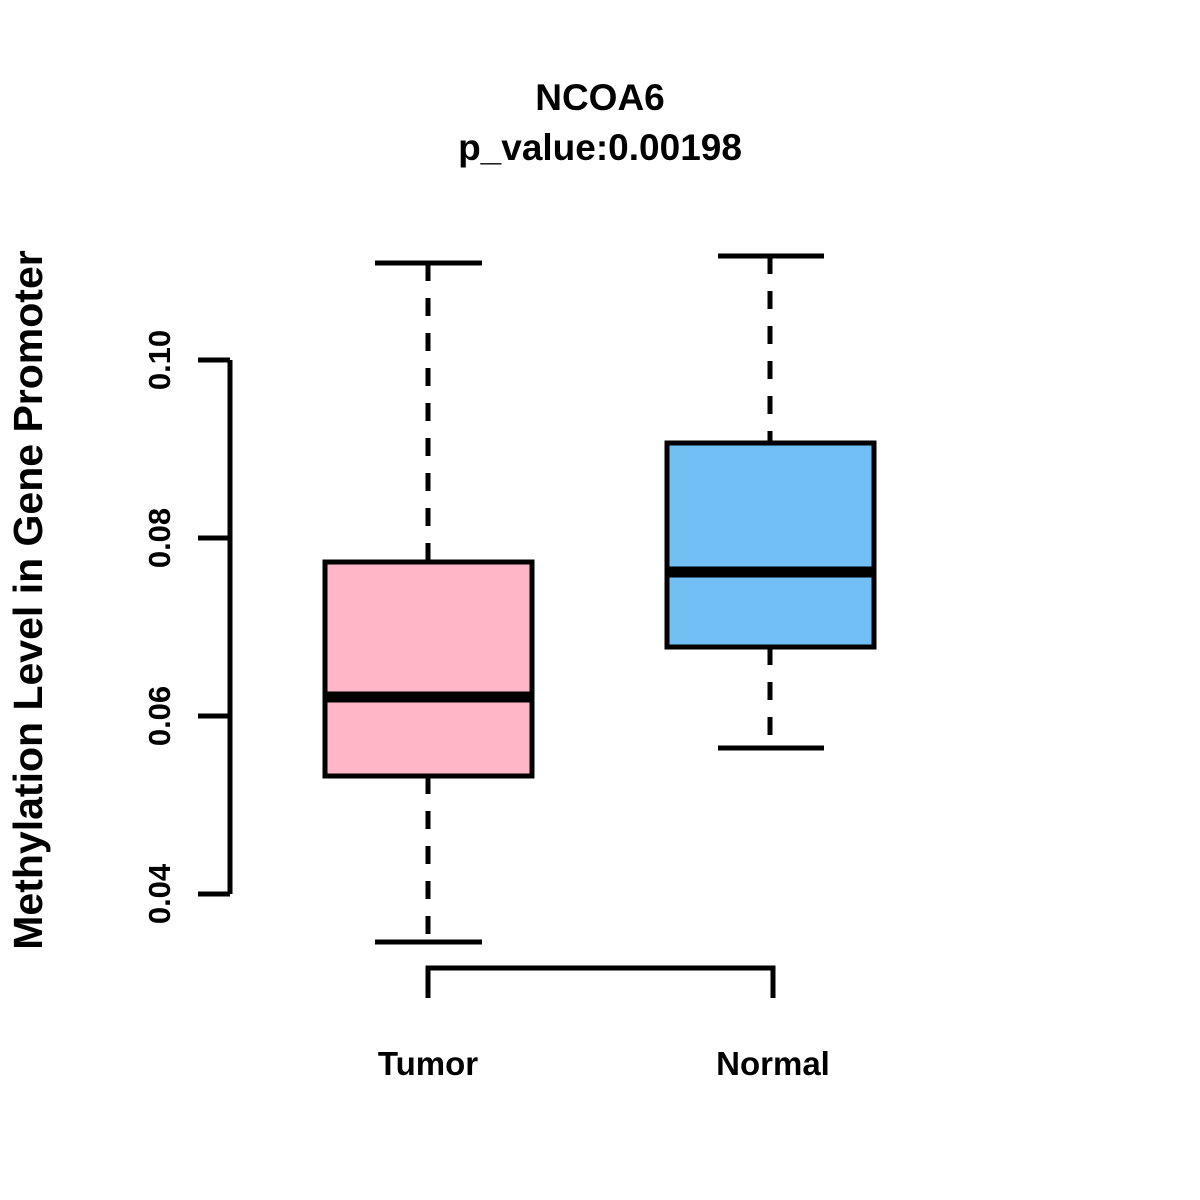 The image size is (1200, 1200). I want to click on y-axis-title: Methylation Level in Gene Promoter, so click(28, 599).